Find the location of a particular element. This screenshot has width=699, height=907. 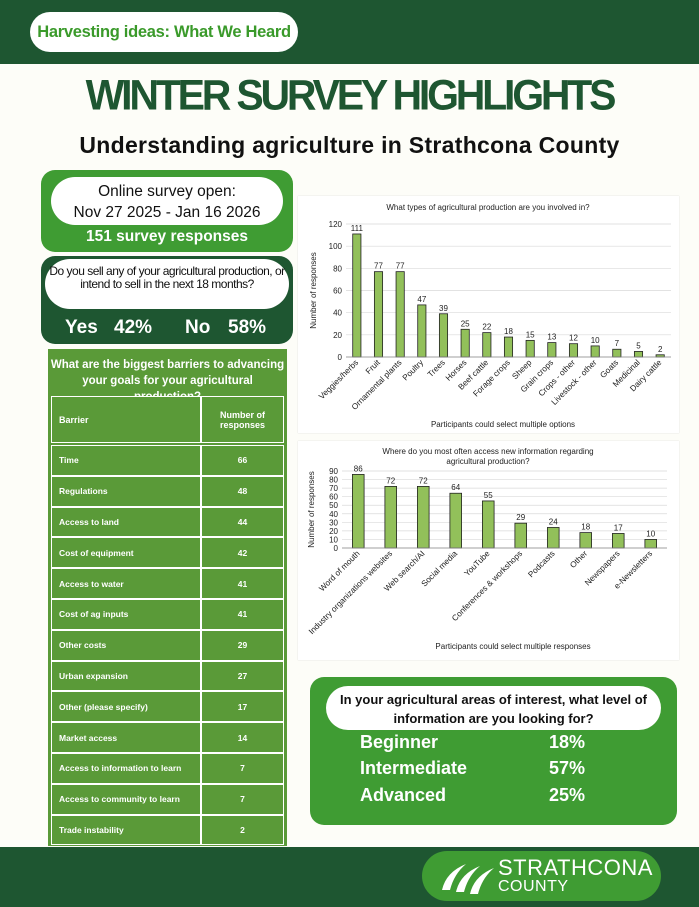

y-tick-label: 10 is located at coordinates (333, 539).